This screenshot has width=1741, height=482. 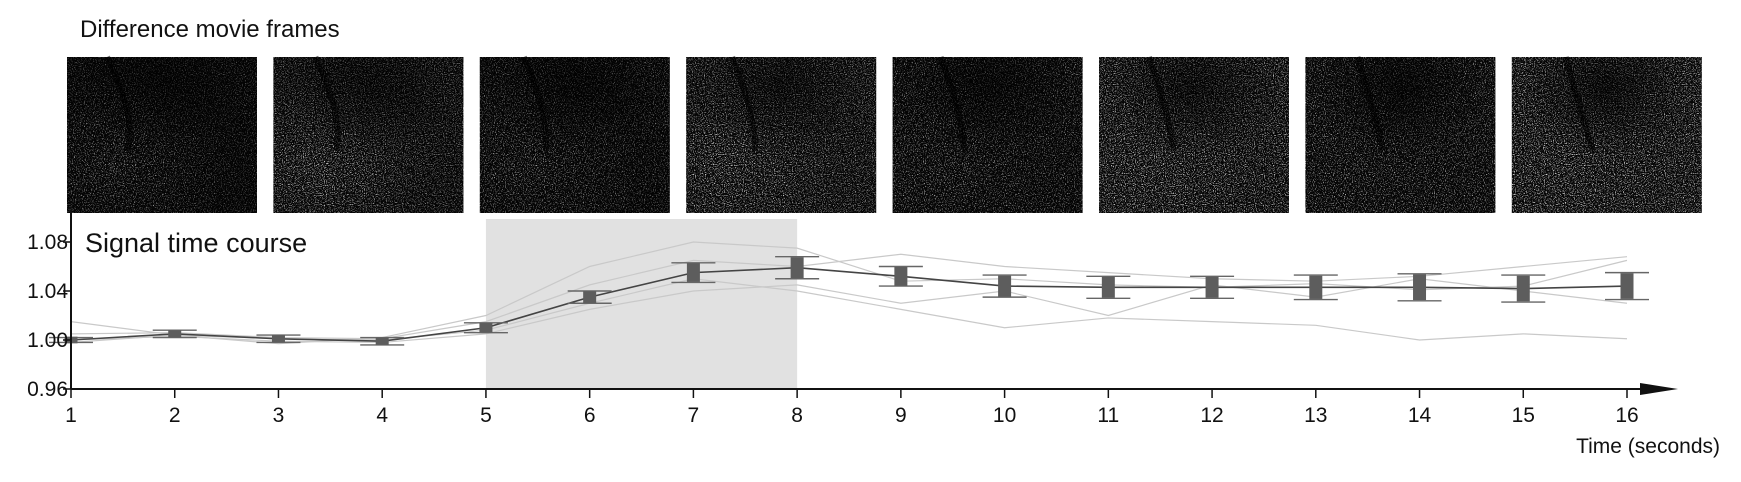 I want to click on y-tick-label: 1.00, so click(x=47, y=340).